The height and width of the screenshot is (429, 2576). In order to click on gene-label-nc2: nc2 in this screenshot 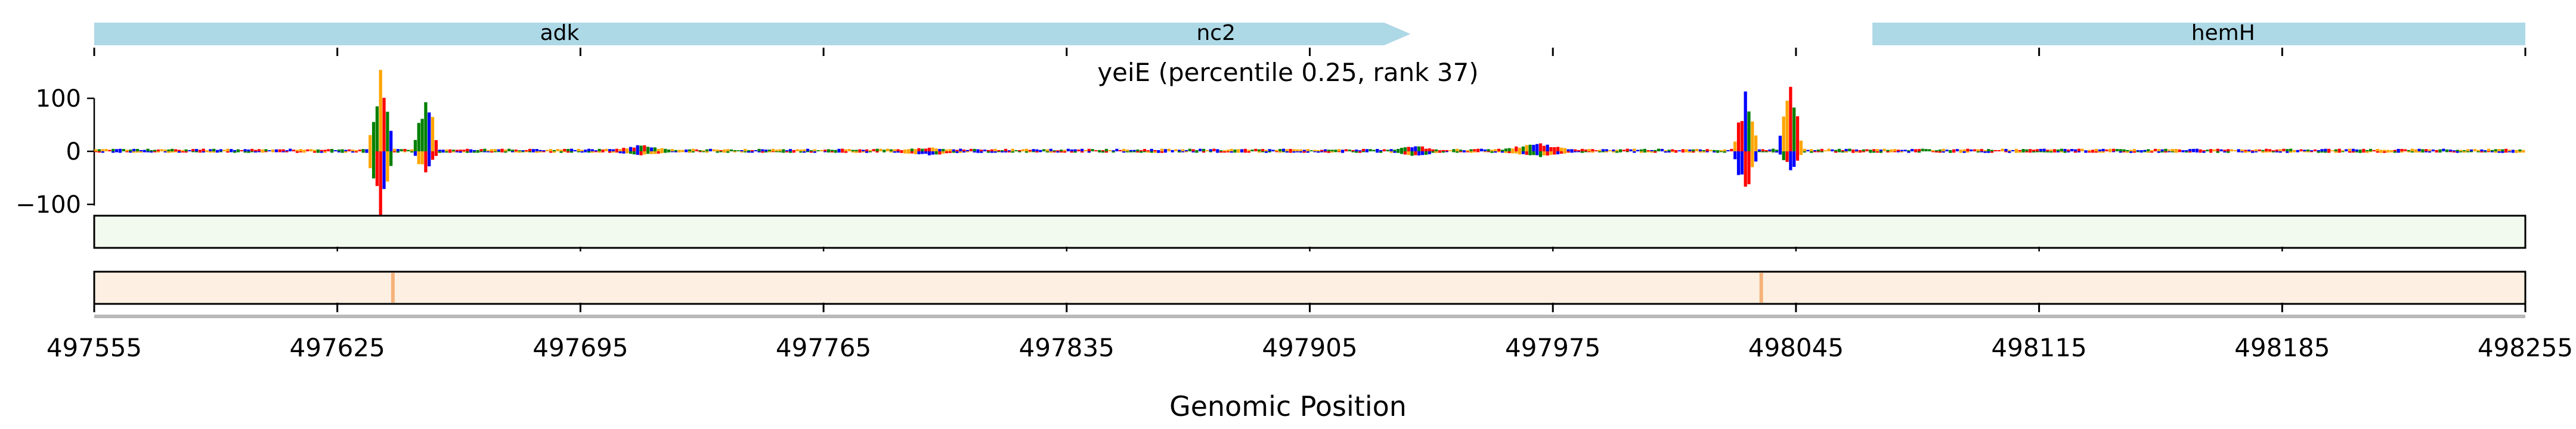, I will do `click(1216, 33)`.